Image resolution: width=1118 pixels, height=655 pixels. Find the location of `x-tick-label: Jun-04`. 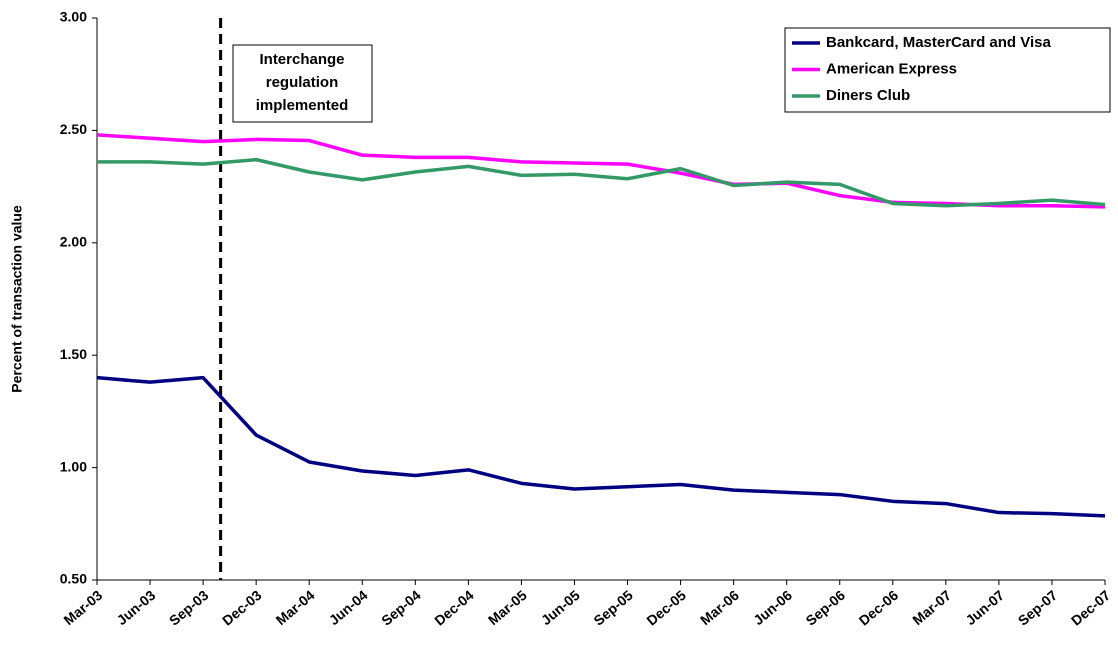

x-tick-label: Jun-04 is located at coordinates (348, 607).